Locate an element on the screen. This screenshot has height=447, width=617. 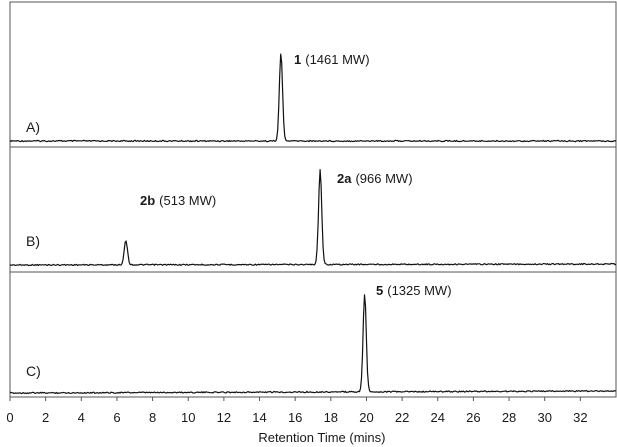
x-axis-title: Retention Time (mins) is located at coordinates (321, 437).